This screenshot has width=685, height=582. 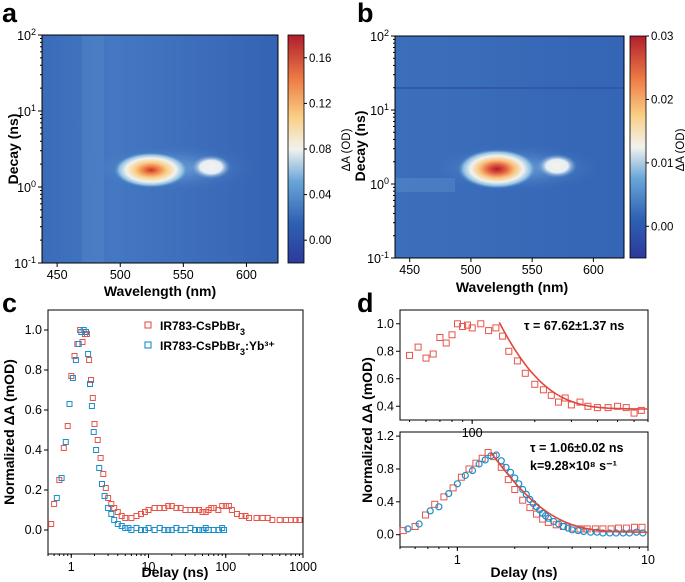 What do you see at coordinates (217, 348) in the screenshot?
I see `legend-c-label-blue: IR783-CsPbBr3:Yb³⁺` at bounding box center [217, 348].